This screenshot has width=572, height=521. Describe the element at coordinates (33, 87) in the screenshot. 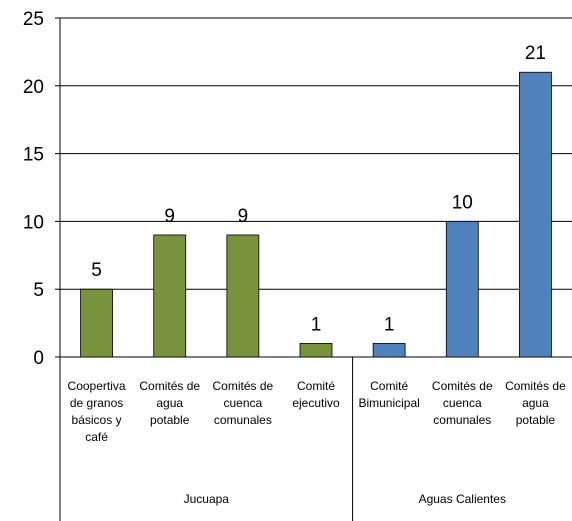

I see `y-tick-label: 20` at that location.